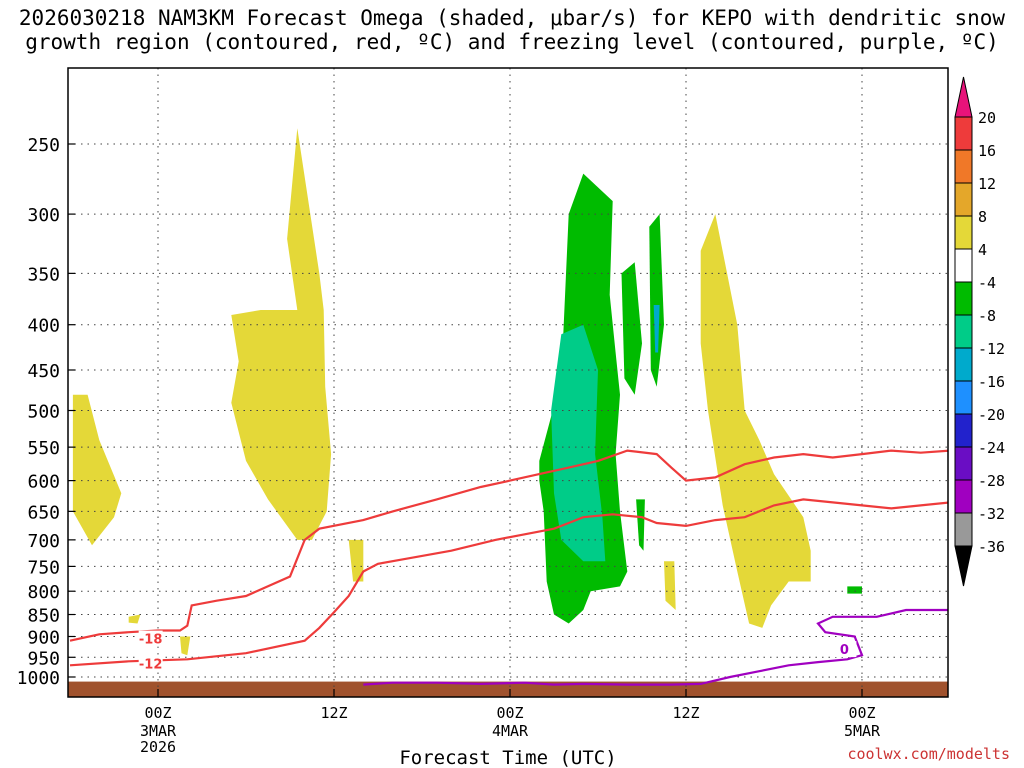 This screenshot has width=1024, height=768. Describe the element at coordinates (43, 616) in the screenshot. I see `y-tick-label-850: 850` at that location.